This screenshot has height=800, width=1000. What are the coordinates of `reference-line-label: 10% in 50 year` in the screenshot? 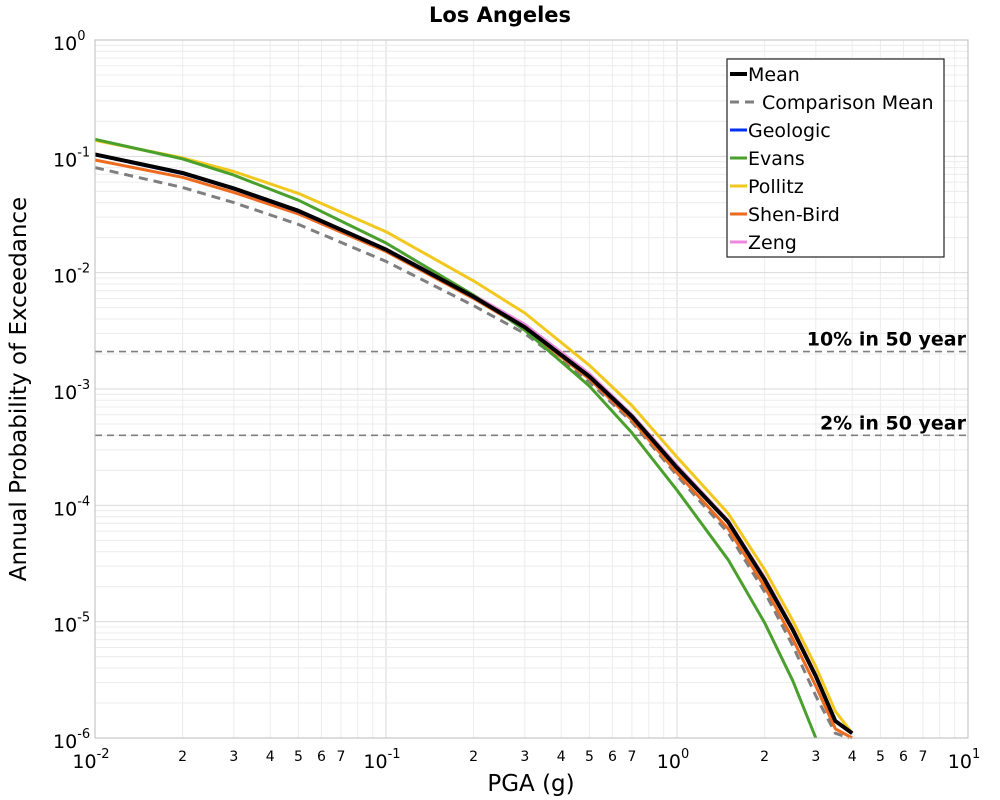 It's located at (887, 340).